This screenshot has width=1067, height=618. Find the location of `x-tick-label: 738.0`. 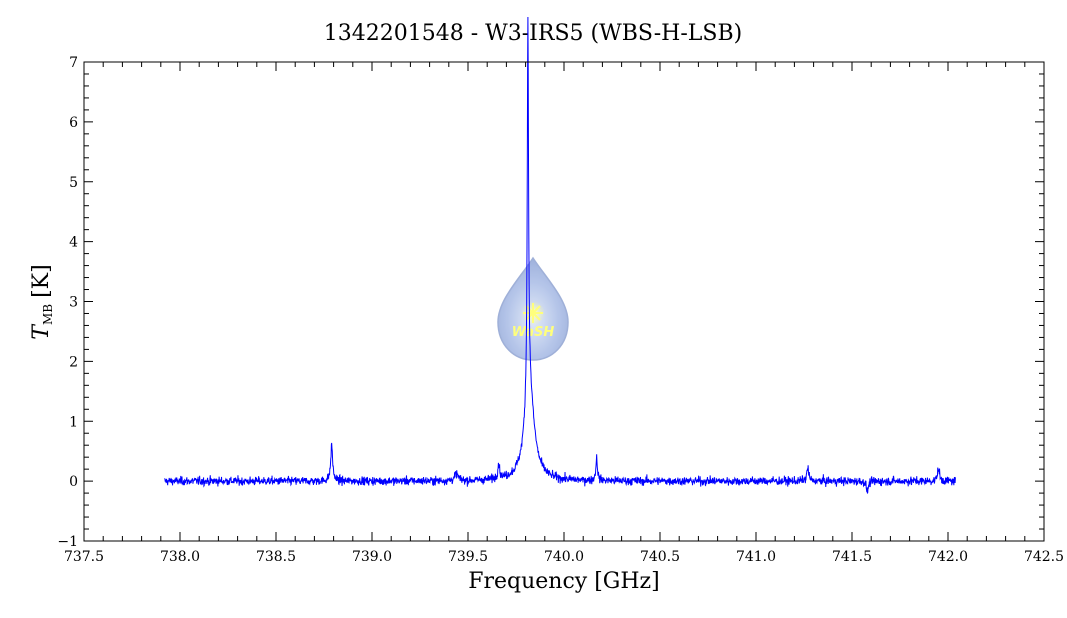

x-tick-label: 738.0 is located at coordinates (180, 557).